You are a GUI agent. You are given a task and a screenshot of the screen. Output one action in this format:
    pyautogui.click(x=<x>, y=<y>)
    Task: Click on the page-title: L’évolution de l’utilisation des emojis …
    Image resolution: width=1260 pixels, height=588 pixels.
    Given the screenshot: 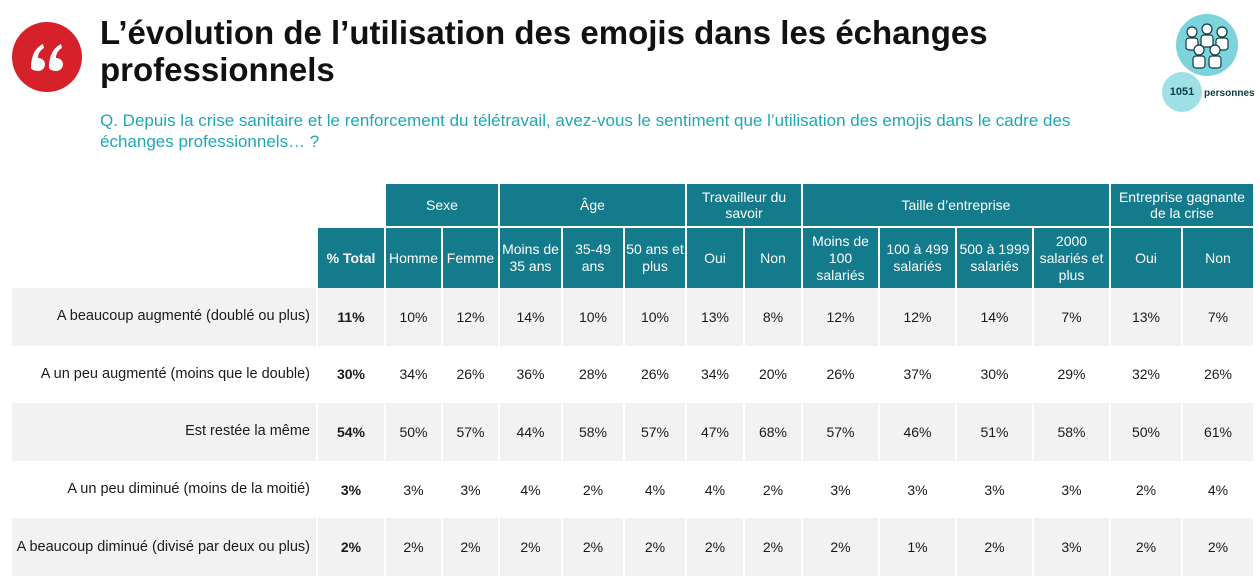 What is the action you would take?
    pyautogui.click(x=544, y=51)
    